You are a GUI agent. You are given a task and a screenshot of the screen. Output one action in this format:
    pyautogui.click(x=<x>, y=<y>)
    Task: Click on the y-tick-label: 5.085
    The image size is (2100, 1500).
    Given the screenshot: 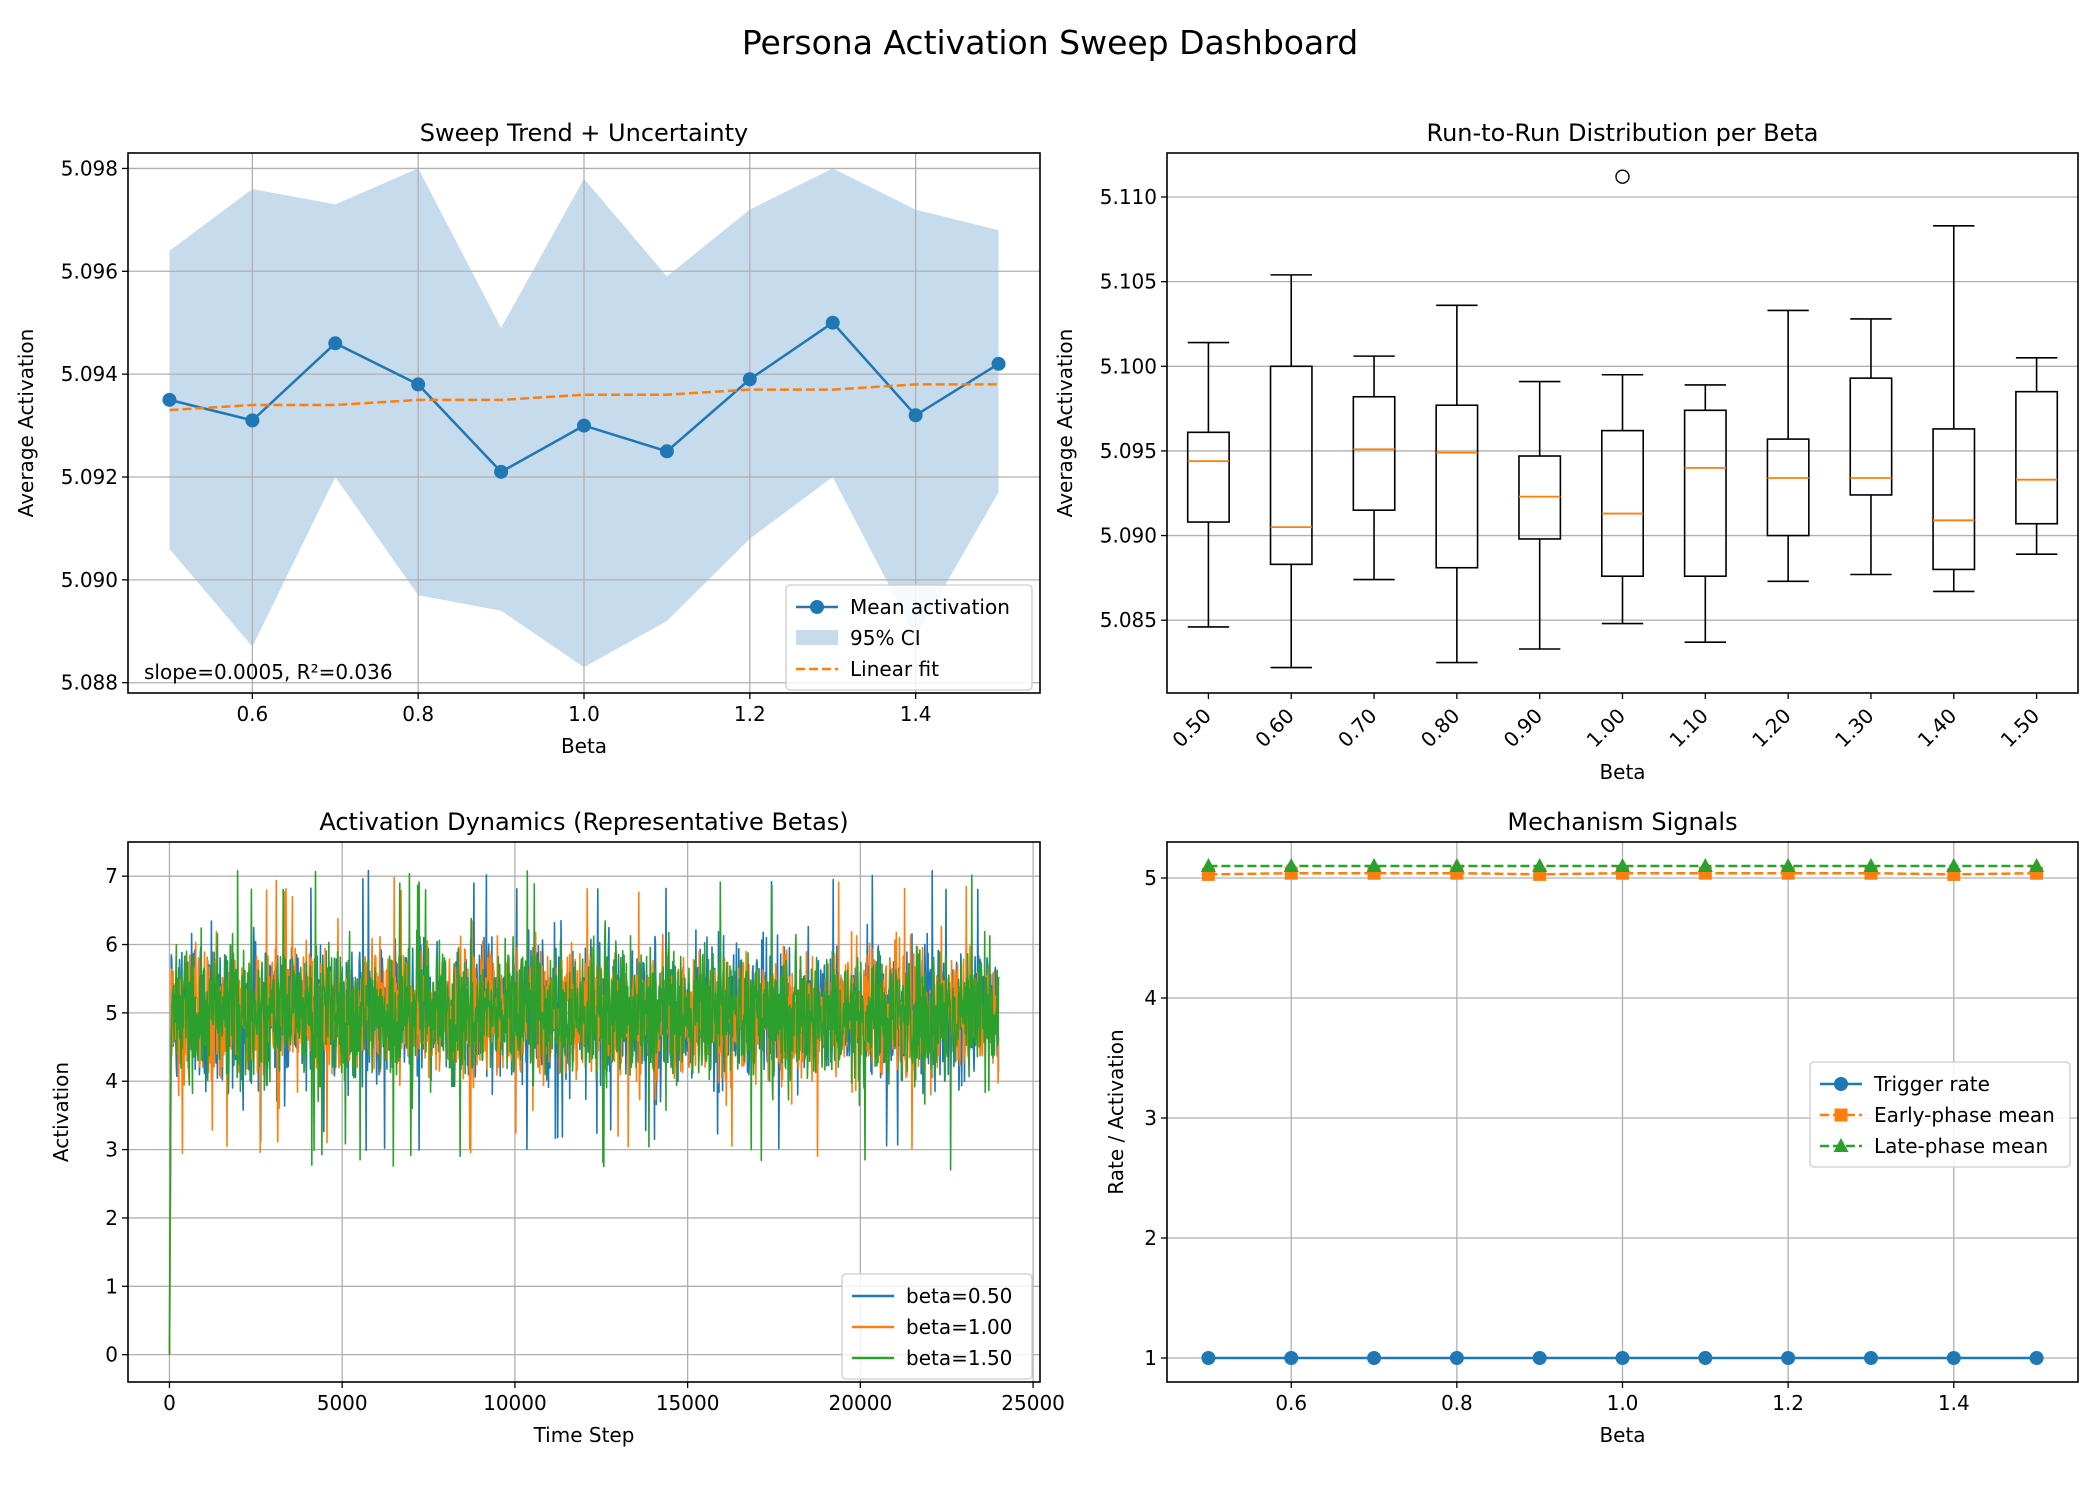 What is the action you would take?
    pyautogui.click(x=1128, y=620)
    